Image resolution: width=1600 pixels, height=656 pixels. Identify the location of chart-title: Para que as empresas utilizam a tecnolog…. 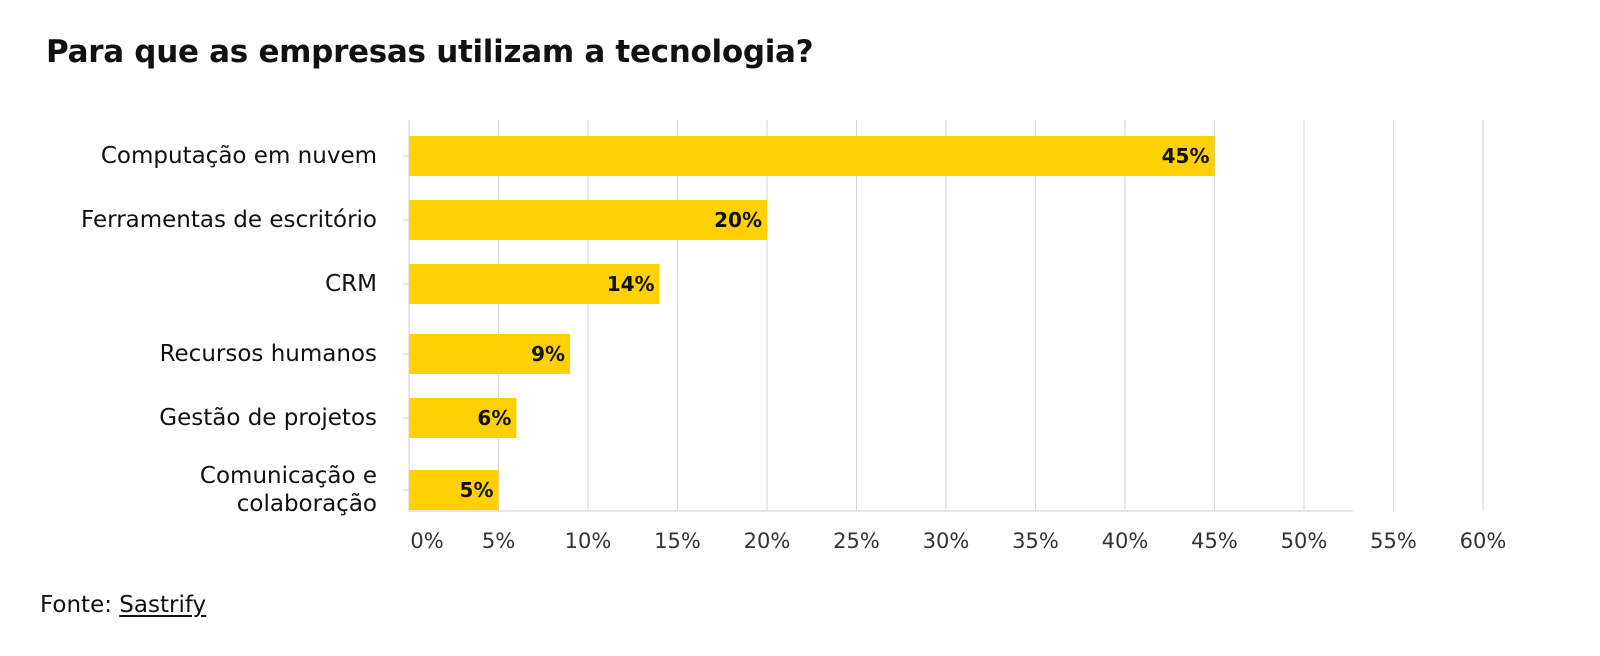
(430, 52).